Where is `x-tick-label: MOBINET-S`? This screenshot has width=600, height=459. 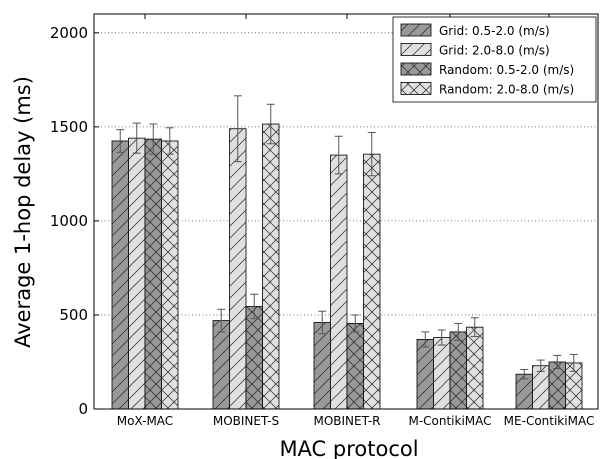 x-tick-label: MOBINET-S is located at coordinates (246, 421).